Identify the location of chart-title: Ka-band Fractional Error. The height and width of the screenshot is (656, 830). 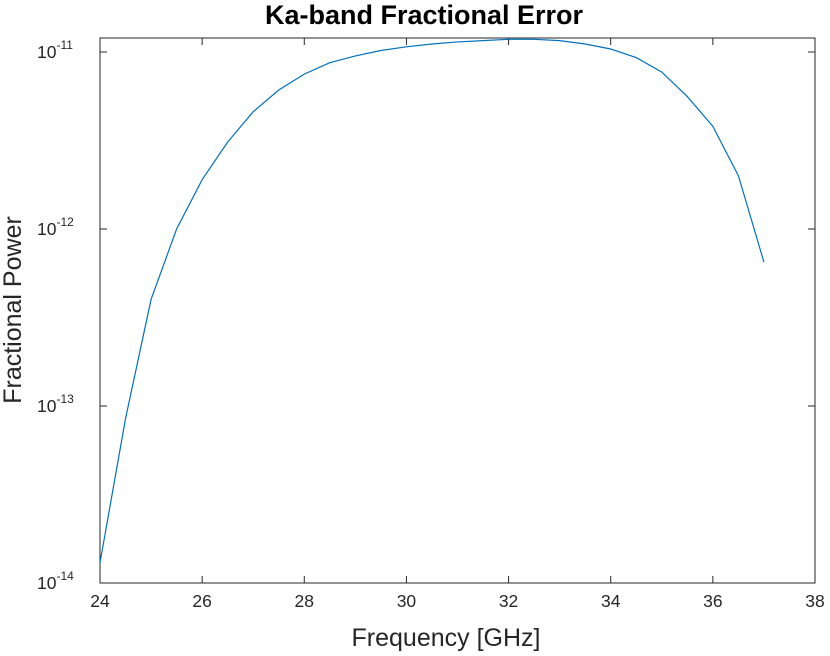
(424, 15).